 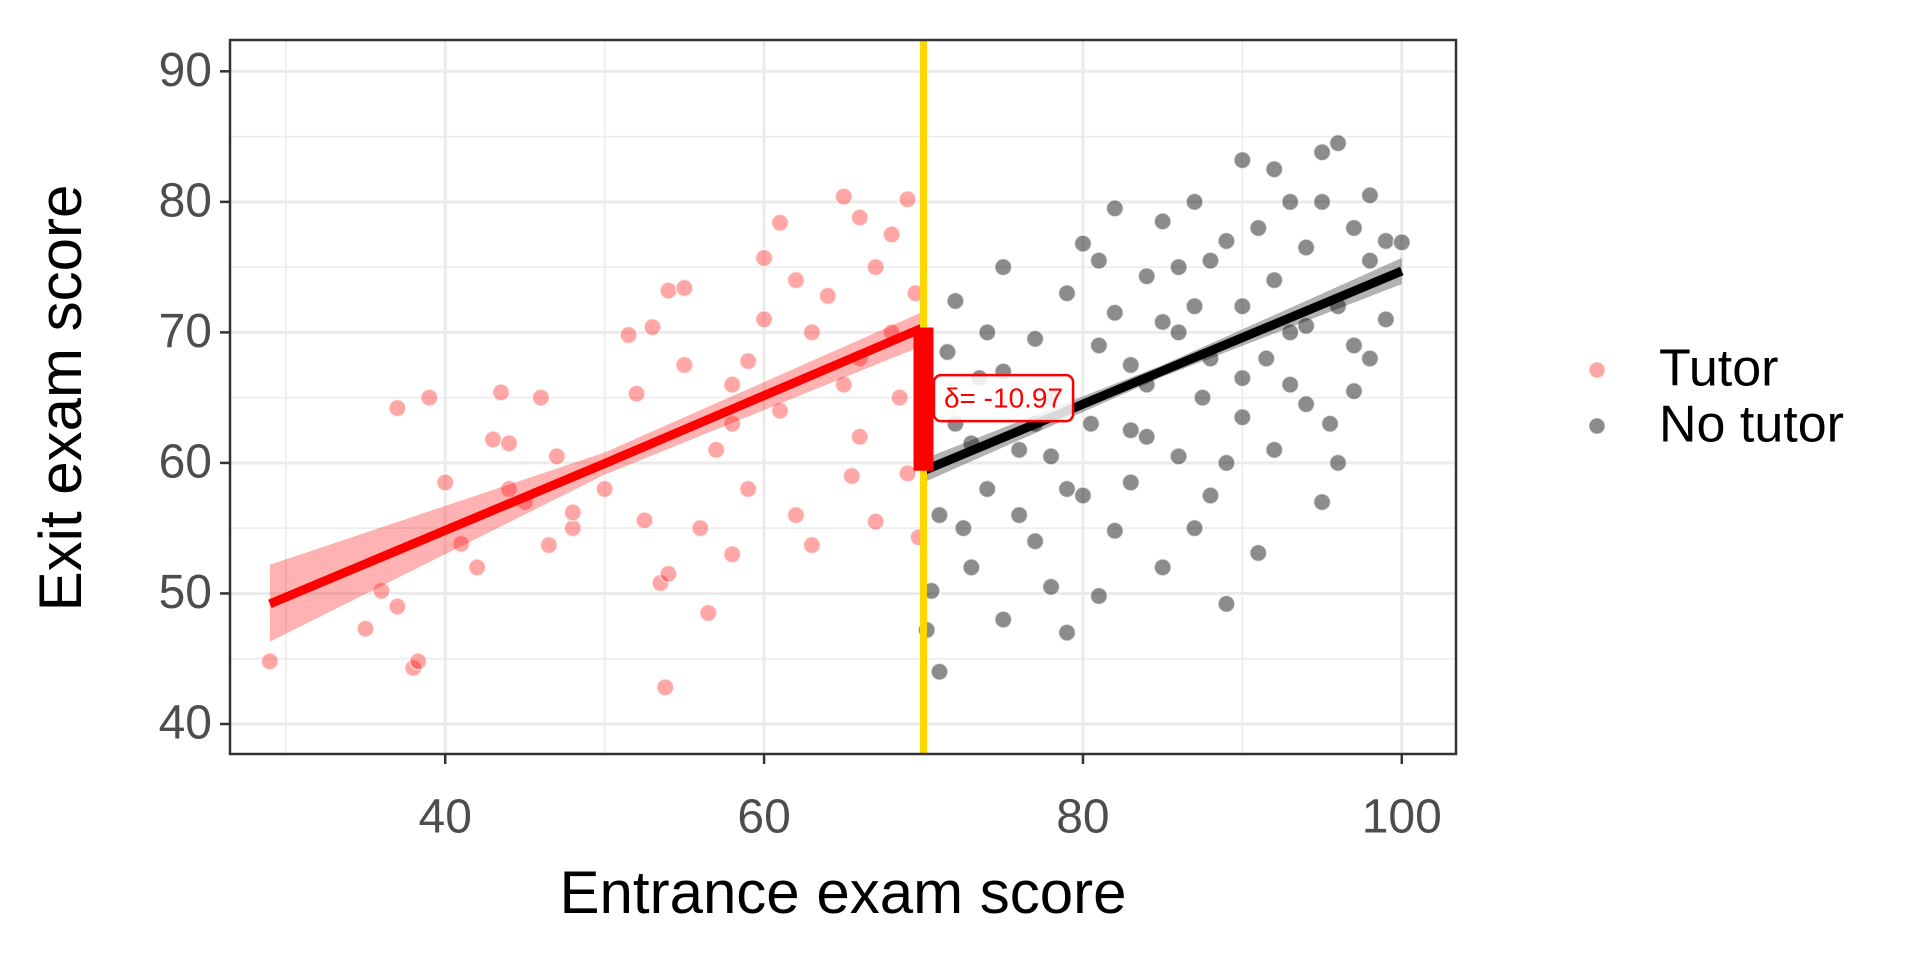 I want to click on y-tick-label: 40, so click(x=185, y=723).